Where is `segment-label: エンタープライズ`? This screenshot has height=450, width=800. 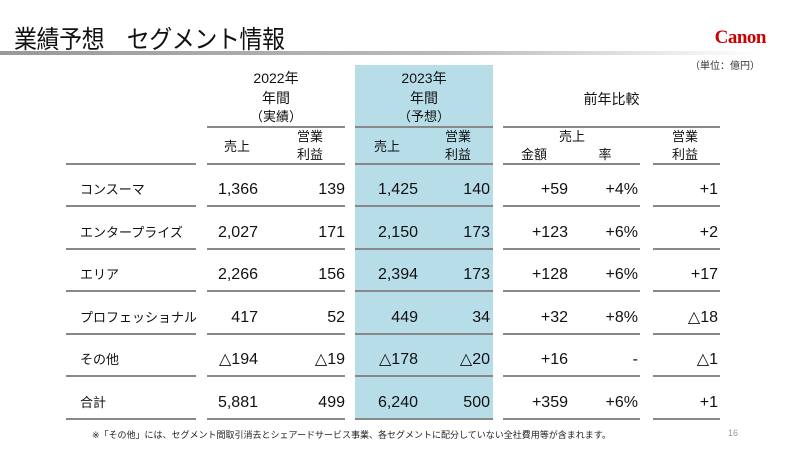
segment-label: エンタープライズ is located at coordinates (131, 232).